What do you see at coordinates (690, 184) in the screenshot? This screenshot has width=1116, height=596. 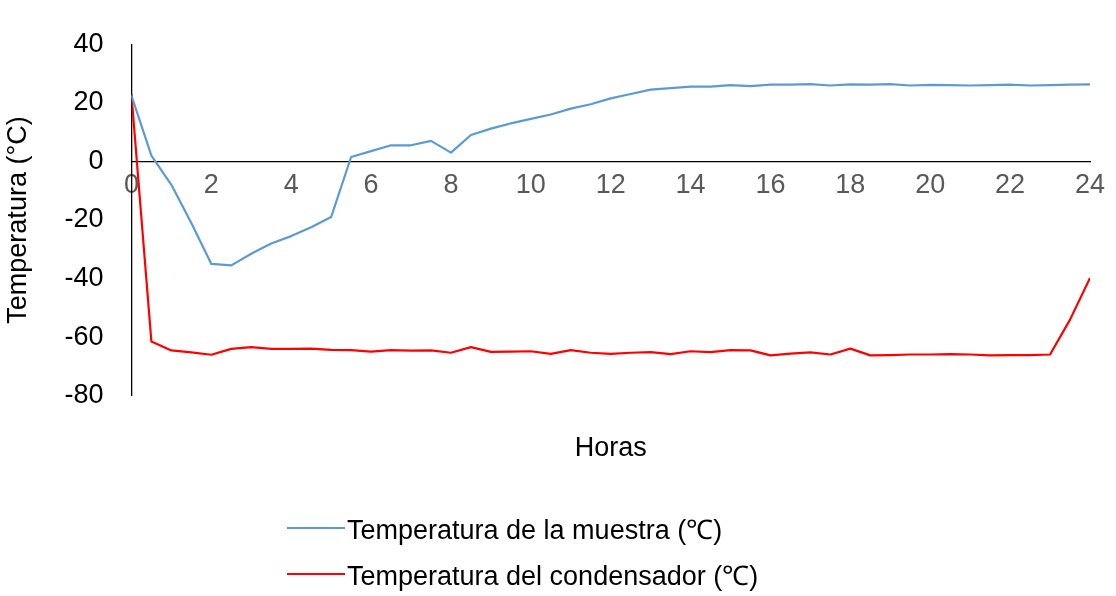 I see `x-tick-label: 14` at bounding box center [690, 184].